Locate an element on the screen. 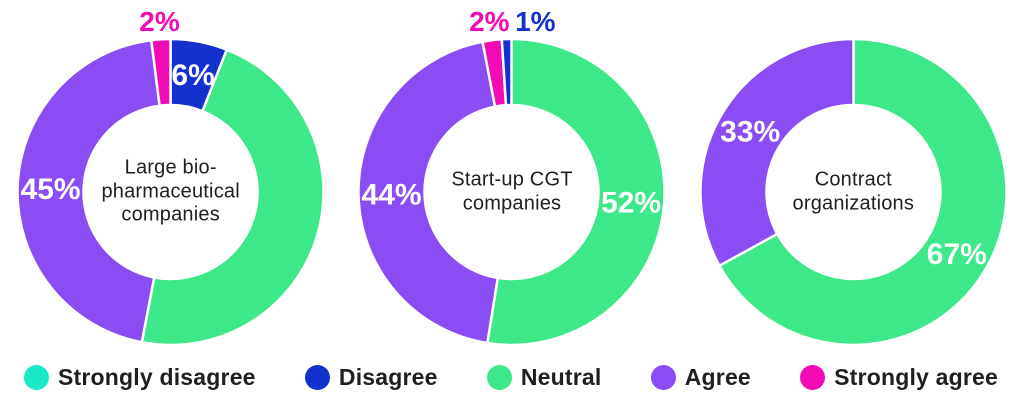 The image size is (1024, 400). strongly-agree-swatch-icon is located at coordinates (813, 377).